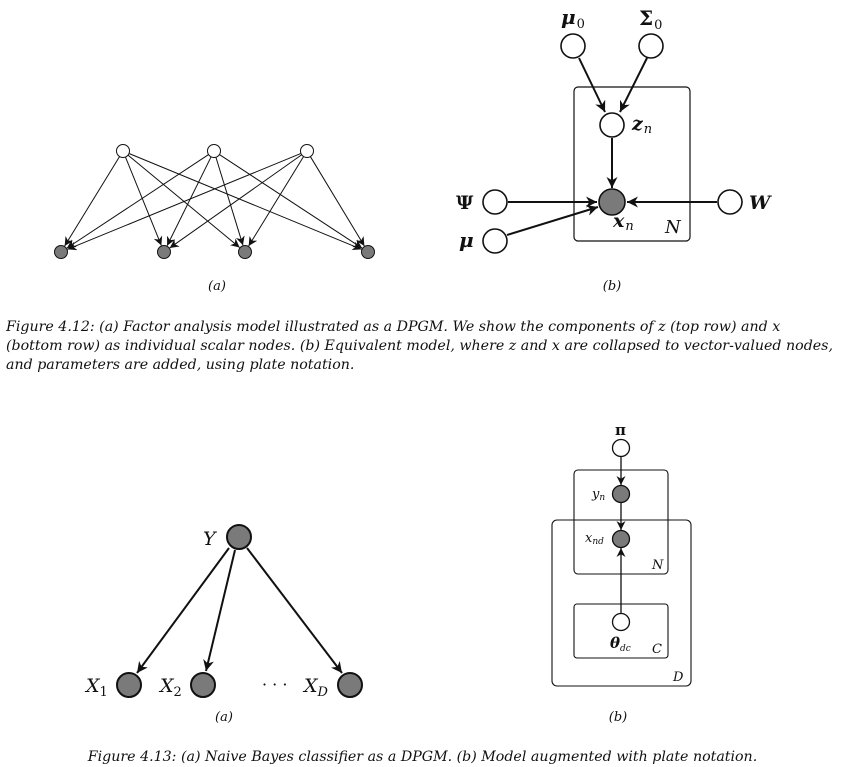 Image resolution: width=845 pixels, height=767 pixels. I want to click on edge-z2-to-x3, so click(230, 201).